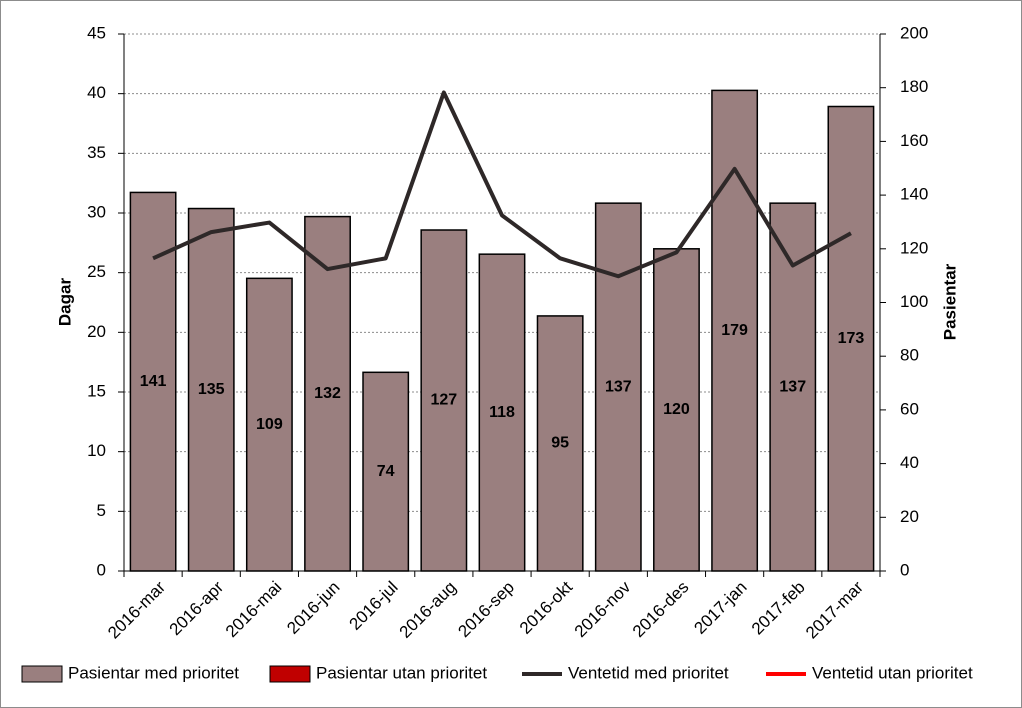  I want to click on y-tick-label: 20, so click(96, 331).